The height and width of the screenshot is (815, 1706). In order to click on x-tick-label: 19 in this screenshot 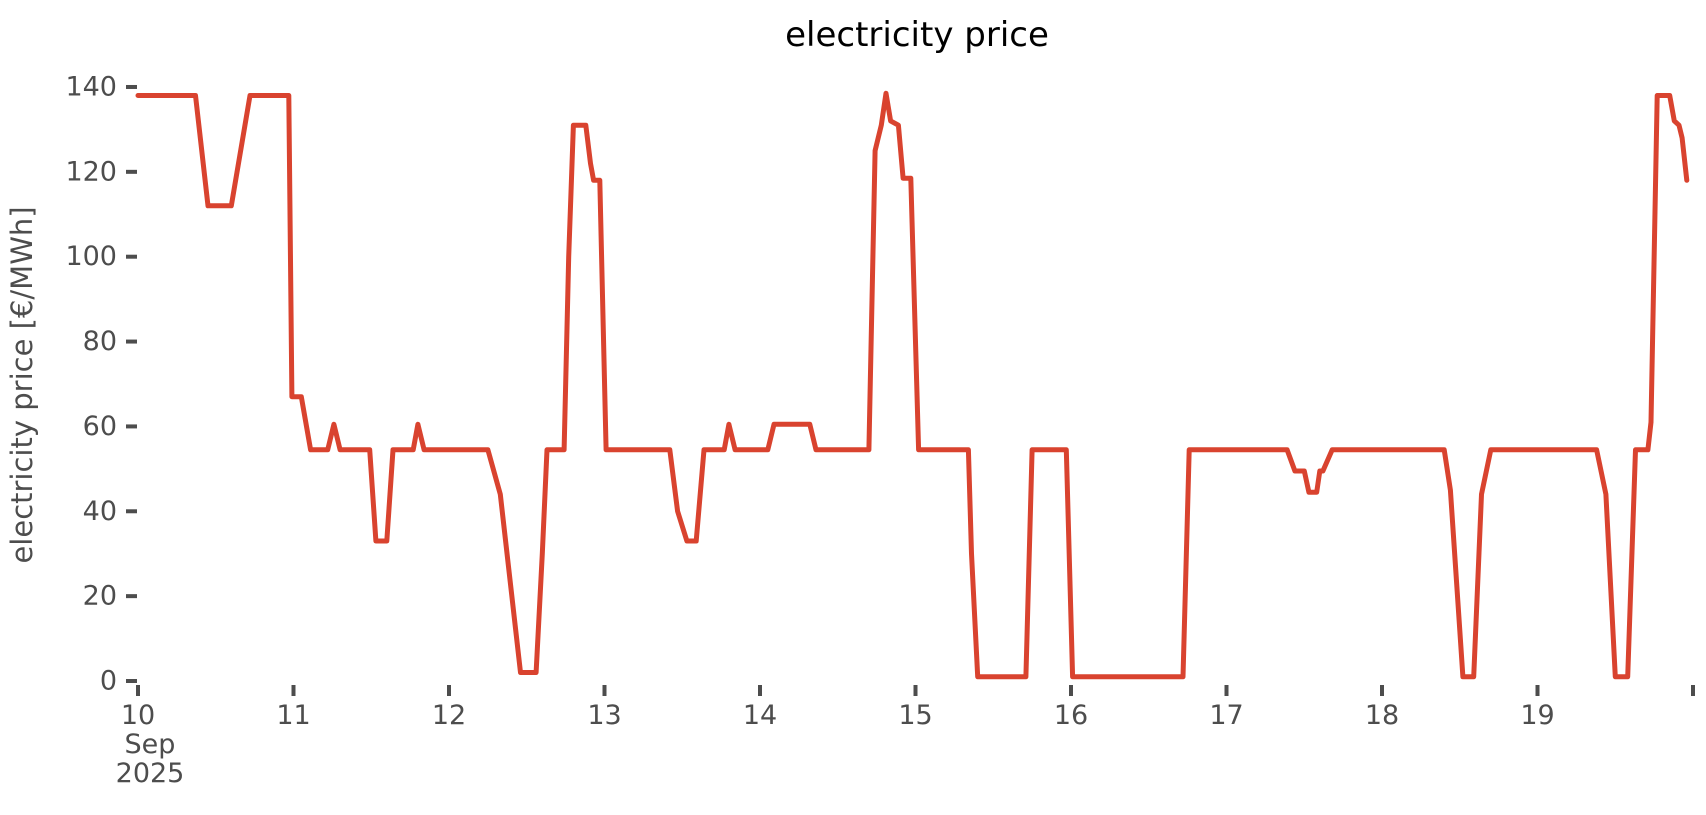, I will do `click(1537, 715)`.